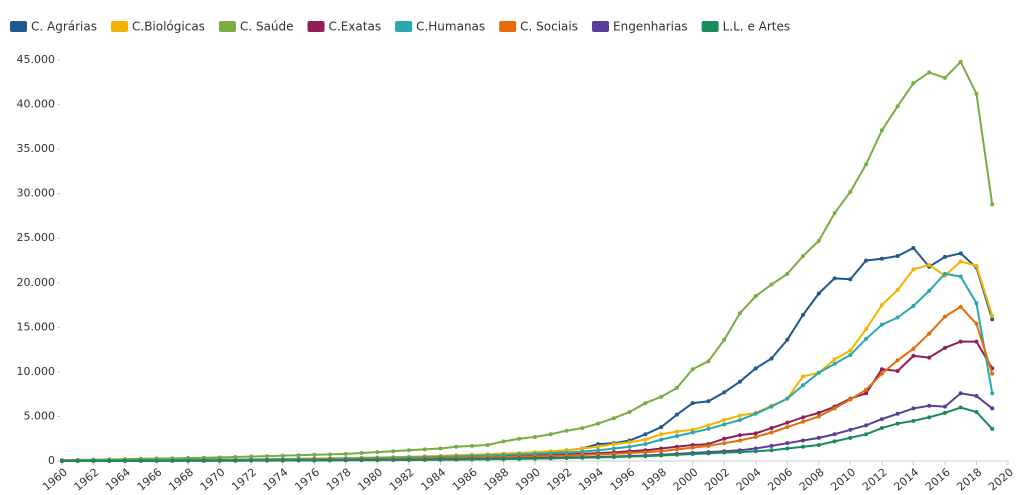  I want to click on y-tick-label: 15.000, so click(36, 326).